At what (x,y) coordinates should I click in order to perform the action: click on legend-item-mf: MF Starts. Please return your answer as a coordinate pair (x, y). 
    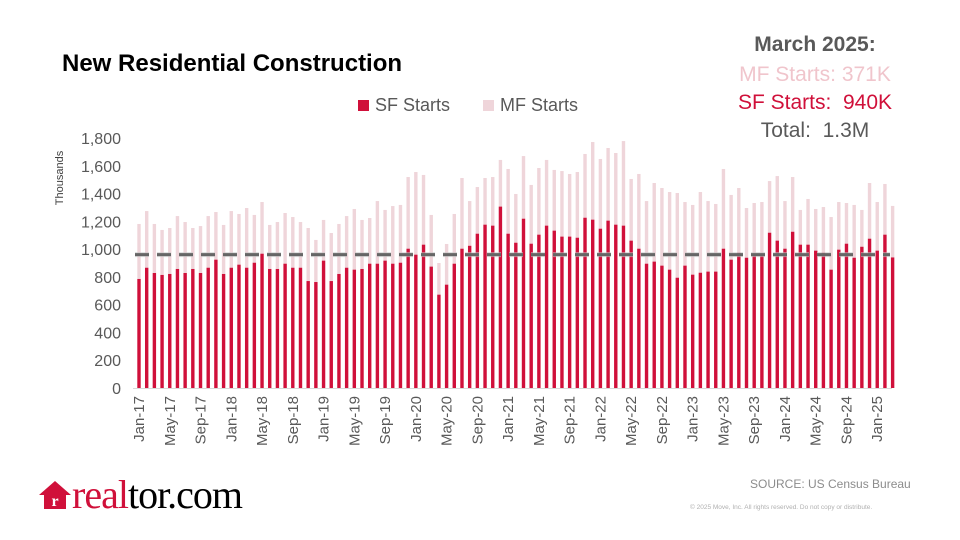
    Looking at the image, I should click on (530, 105).